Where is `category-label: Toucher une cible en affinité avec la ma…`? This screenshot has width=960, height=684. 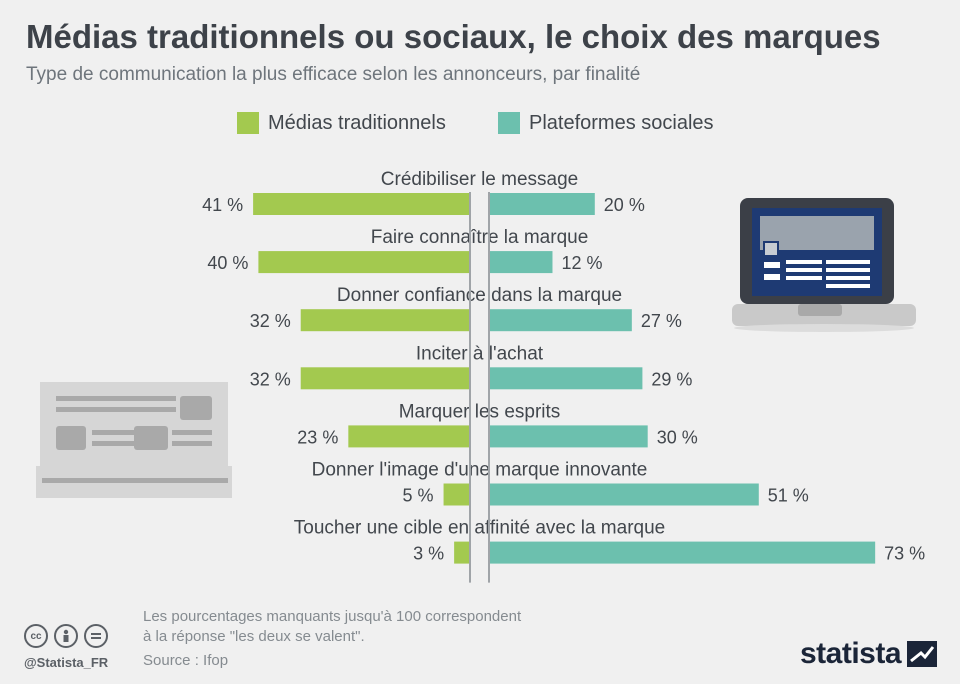
category-label: Toucher une cible en affinité avec la ma… is located at coordinates (479, 528).